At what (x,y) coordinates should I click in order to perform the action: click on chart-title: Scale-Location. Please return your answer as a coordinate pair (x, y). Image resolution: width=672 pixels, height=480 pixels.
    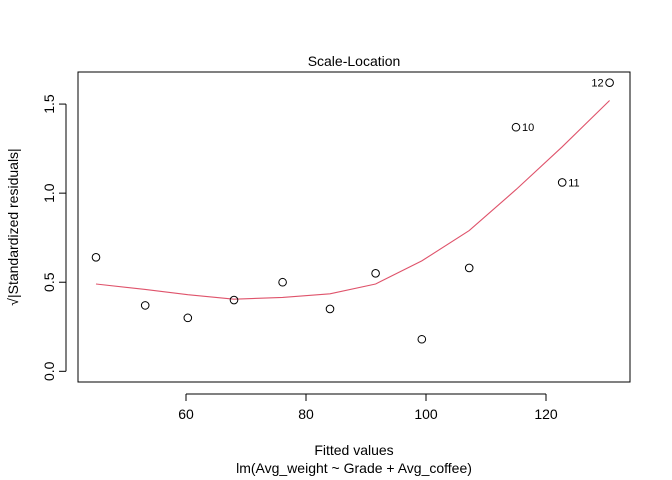
    Looking at the image, I should click on (354, 61).